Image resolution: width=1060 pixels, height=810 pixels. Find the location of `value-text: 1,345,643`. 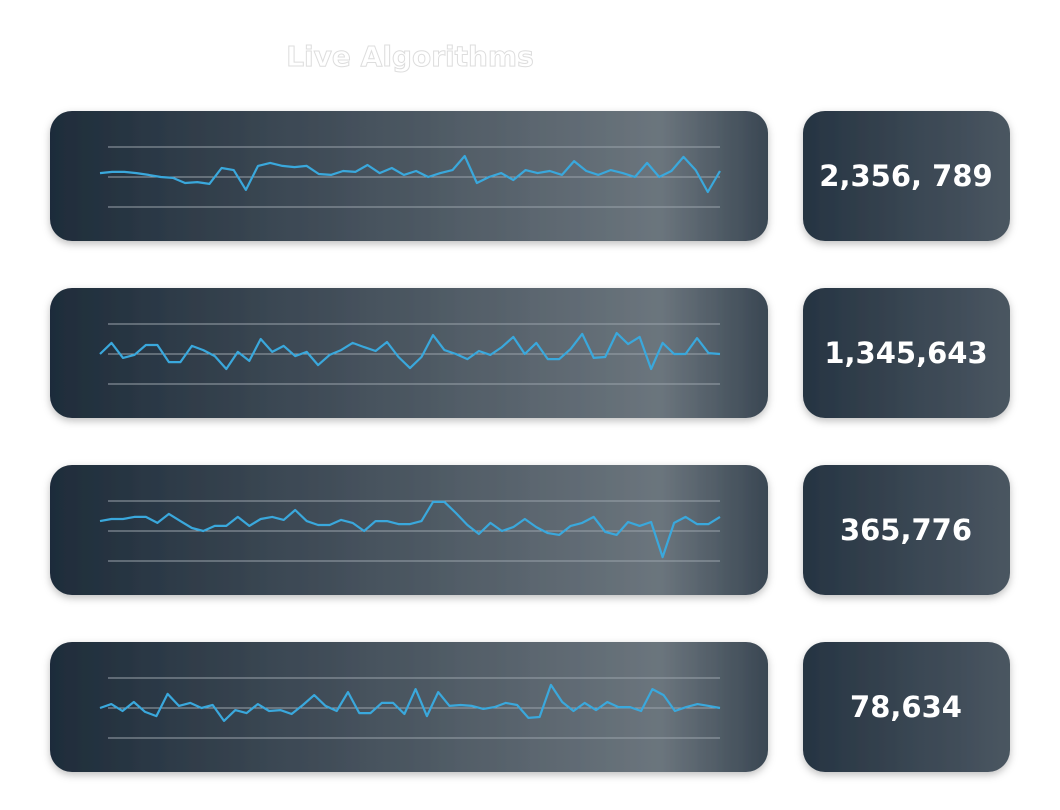

value-text: 1,345,643 is located at coordinates (905, 353).